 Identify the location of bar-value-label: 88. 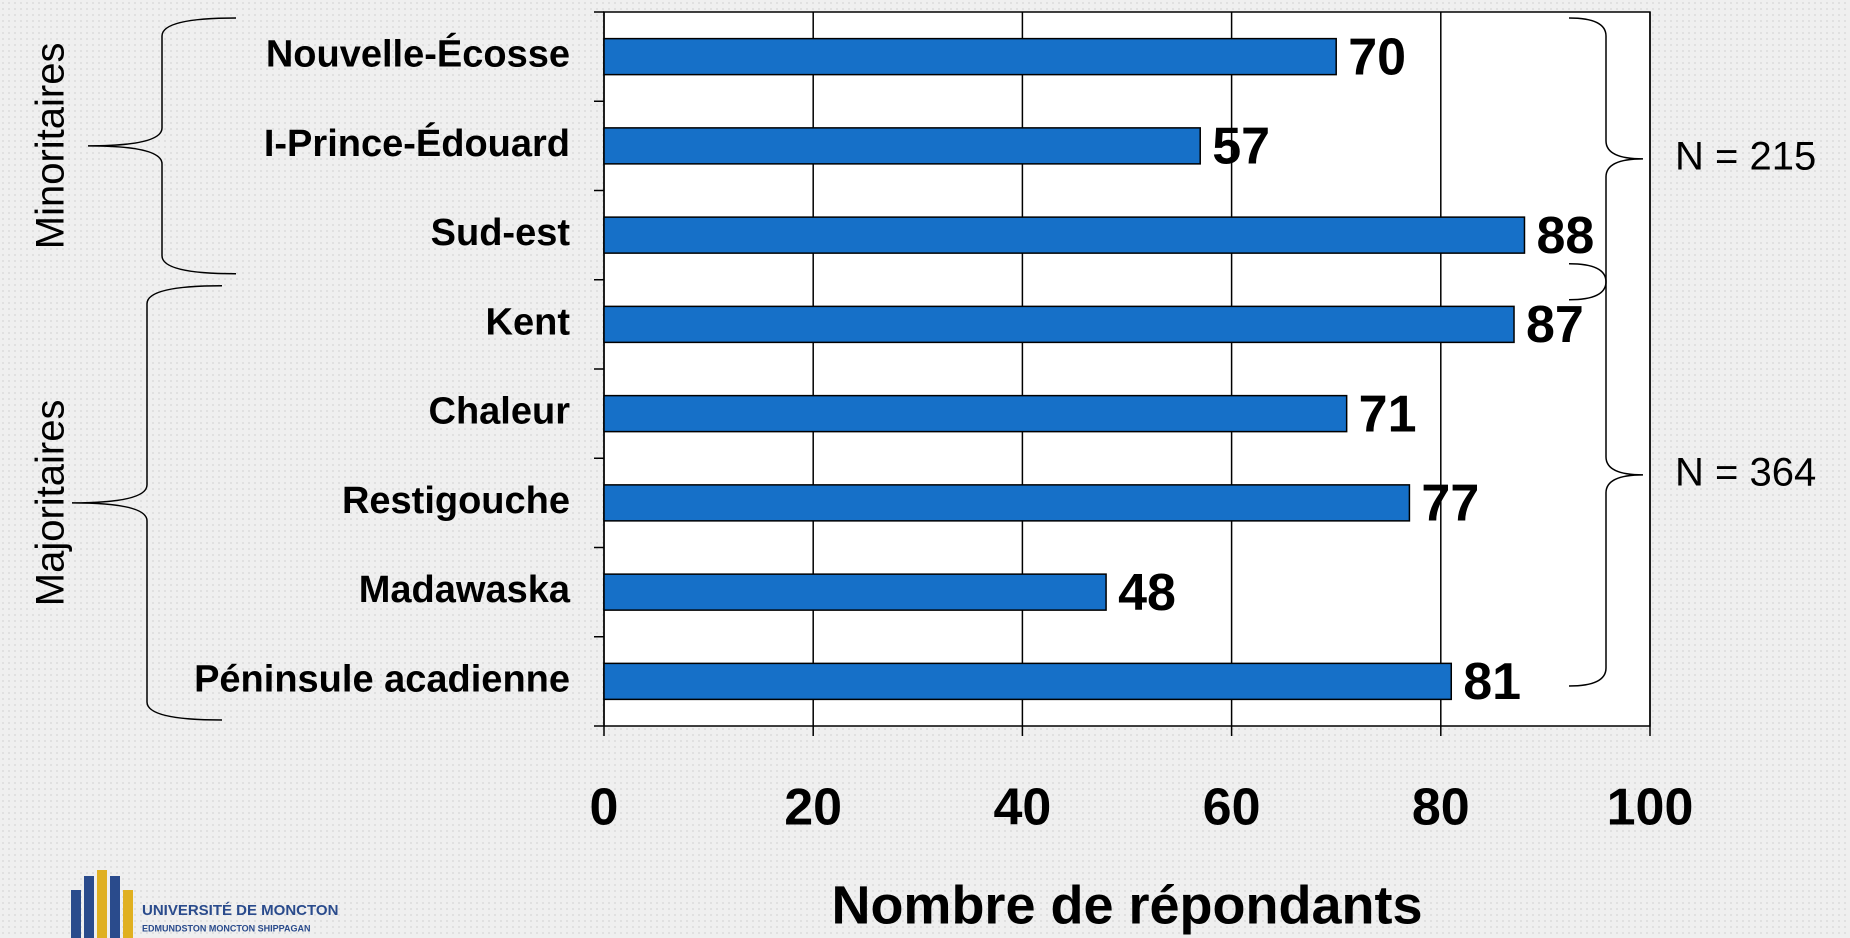
(1565, 236).